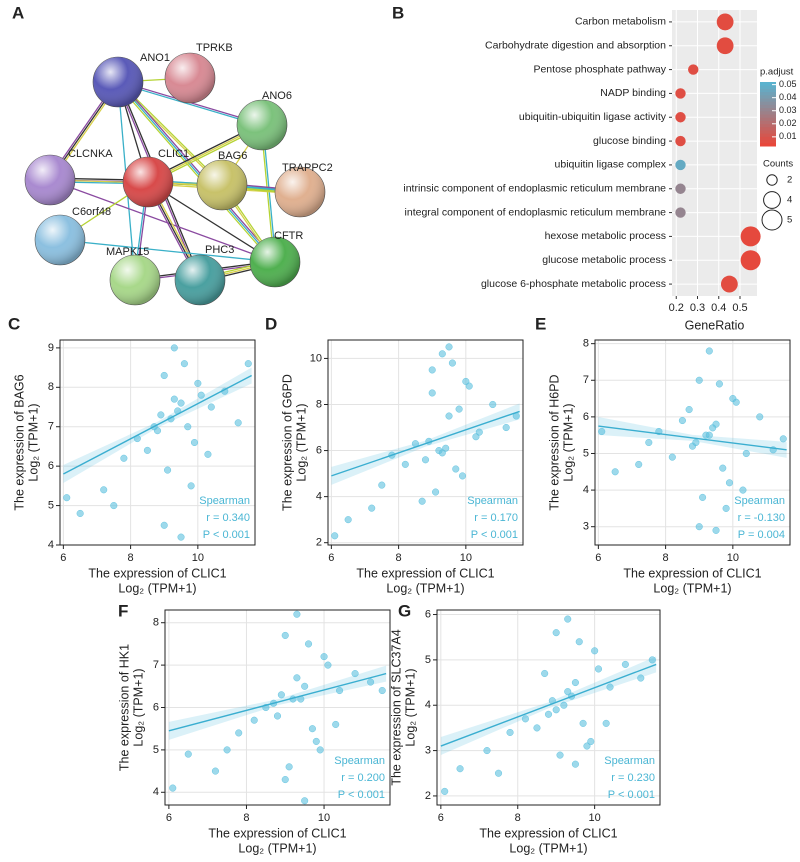 The image size is (800, 862). Describe the element at coordinates (396, 707) in the screenshot. I see `y-axis-label: The expression of SLC37A4` at that location.